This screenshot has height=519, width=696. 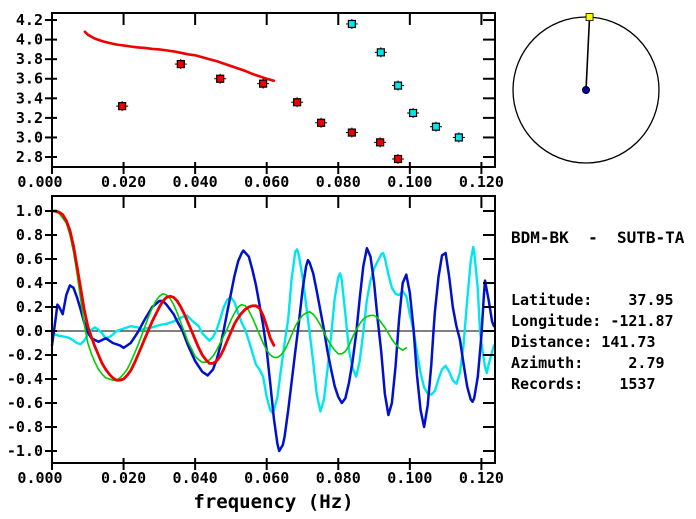 What do you see at coordinates (29, 98) in the screenshot?
I see `y-tick-label: 3.4` at bounding box center [29, 98].